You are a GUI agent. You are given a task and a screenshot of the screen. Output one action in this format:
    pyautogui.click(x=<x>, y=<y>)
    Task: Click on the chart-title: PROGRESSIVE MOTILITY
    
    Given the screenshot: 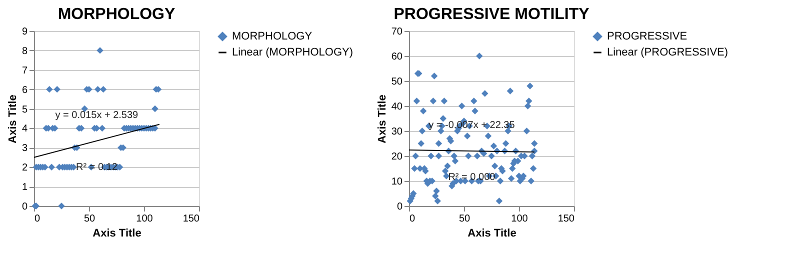 What is the action you would take?
    pyautogui.click(x=492, y=14)
    